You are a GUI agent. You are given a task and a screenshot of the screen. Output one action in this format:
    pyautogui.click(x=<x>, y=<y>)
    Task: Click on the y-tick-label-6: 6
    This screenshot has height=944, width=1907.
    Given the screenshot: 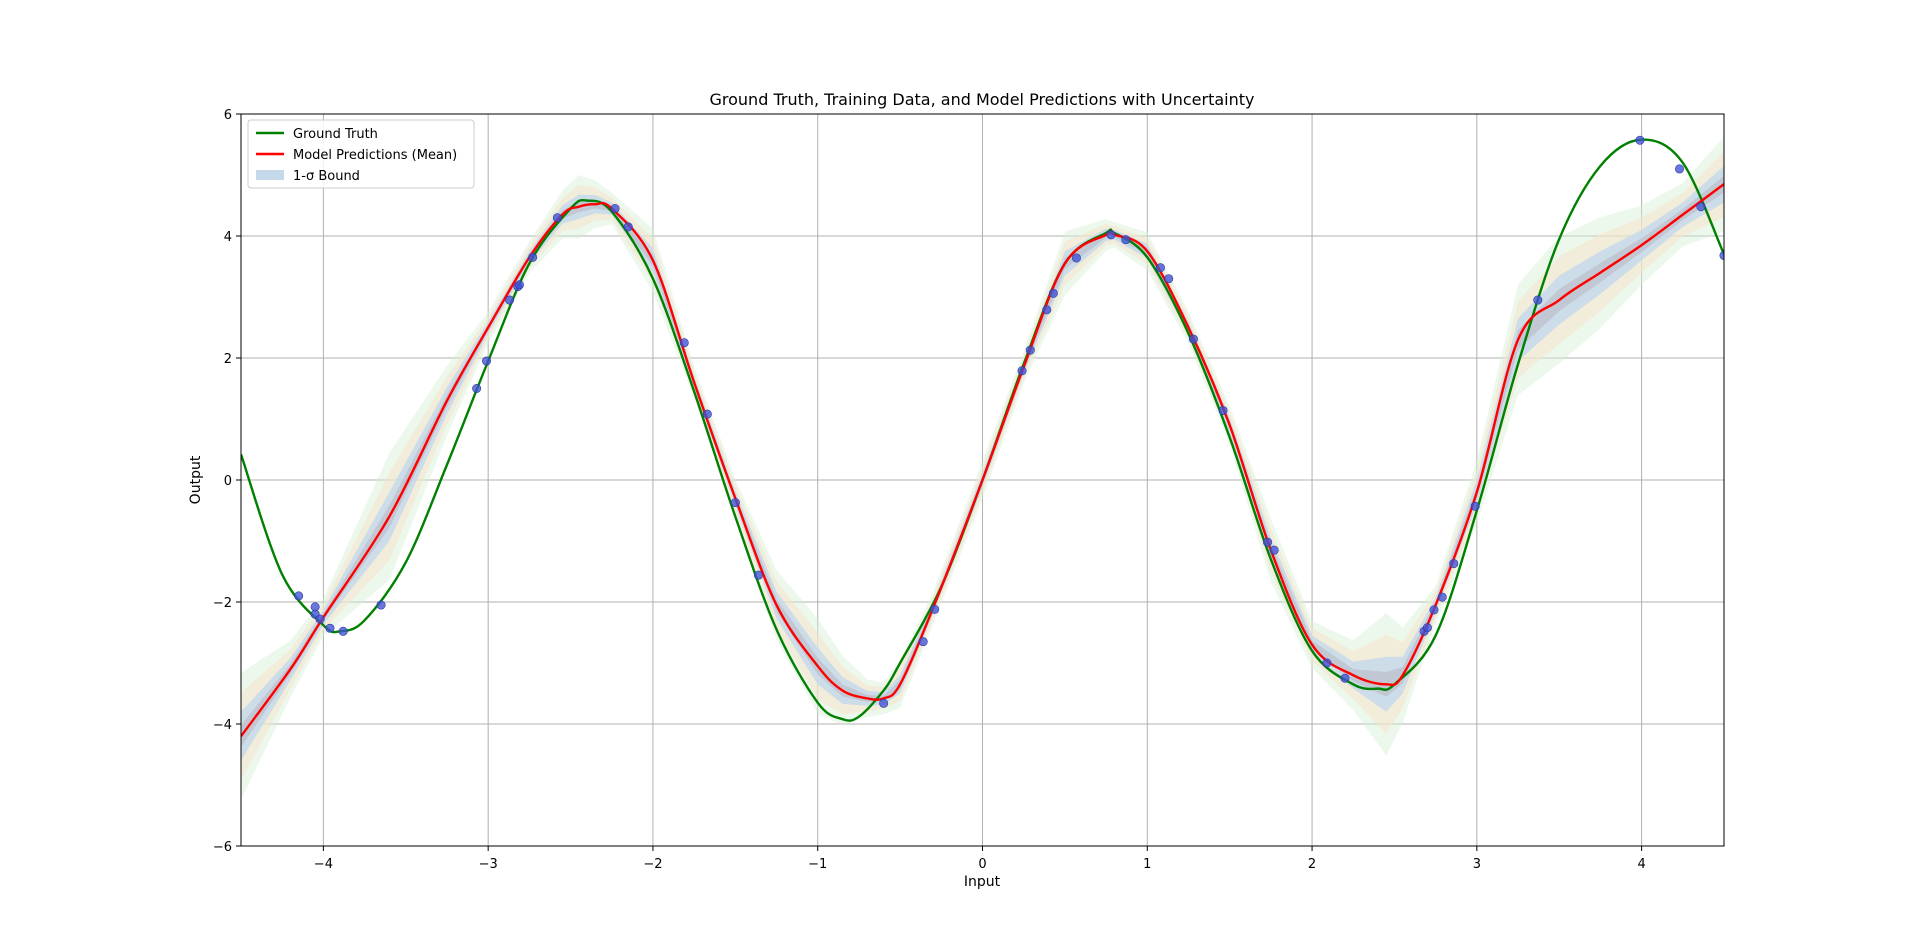 What is the action you would take?
    pyautogui.click(x=228, y=115)
    